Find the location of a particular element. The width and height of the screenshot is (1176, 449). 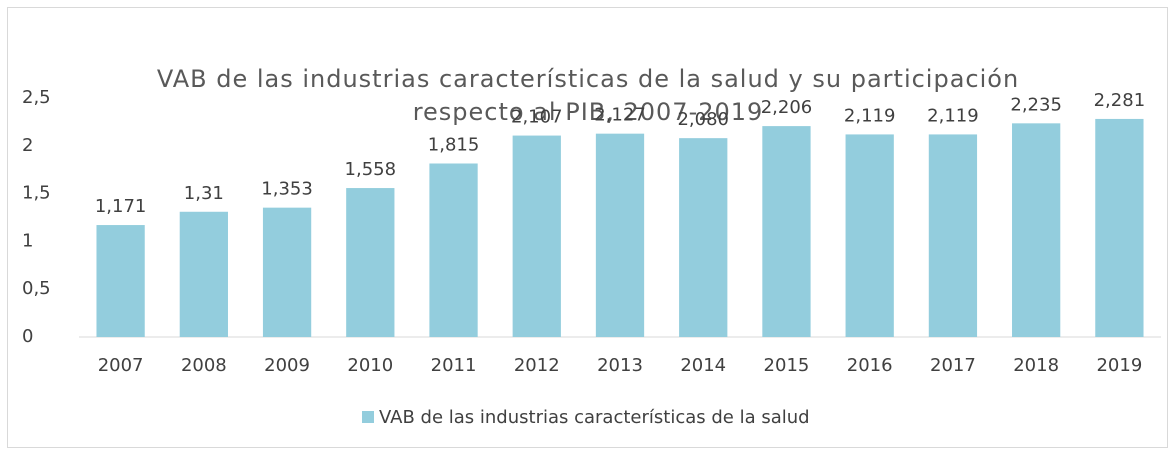

data-label: 2,235 is located at coordinates (1036, 104).